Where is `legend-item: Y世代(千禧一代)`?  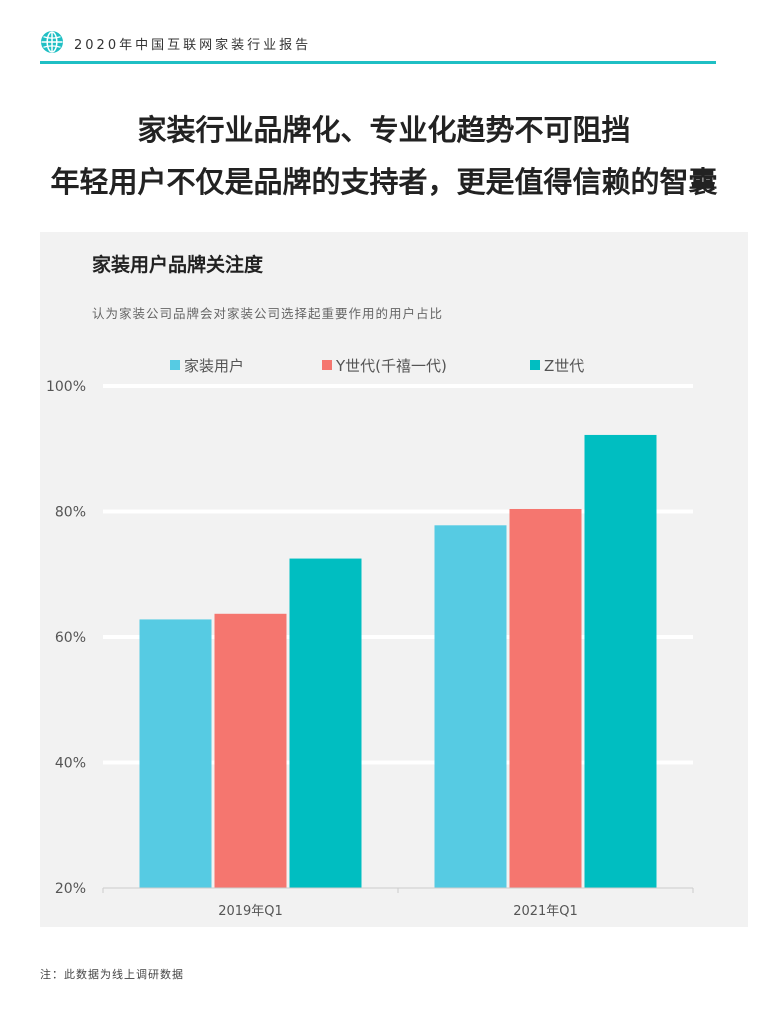 legend-item: Y世代(千禧一代) is located at coordinates (384, 365).